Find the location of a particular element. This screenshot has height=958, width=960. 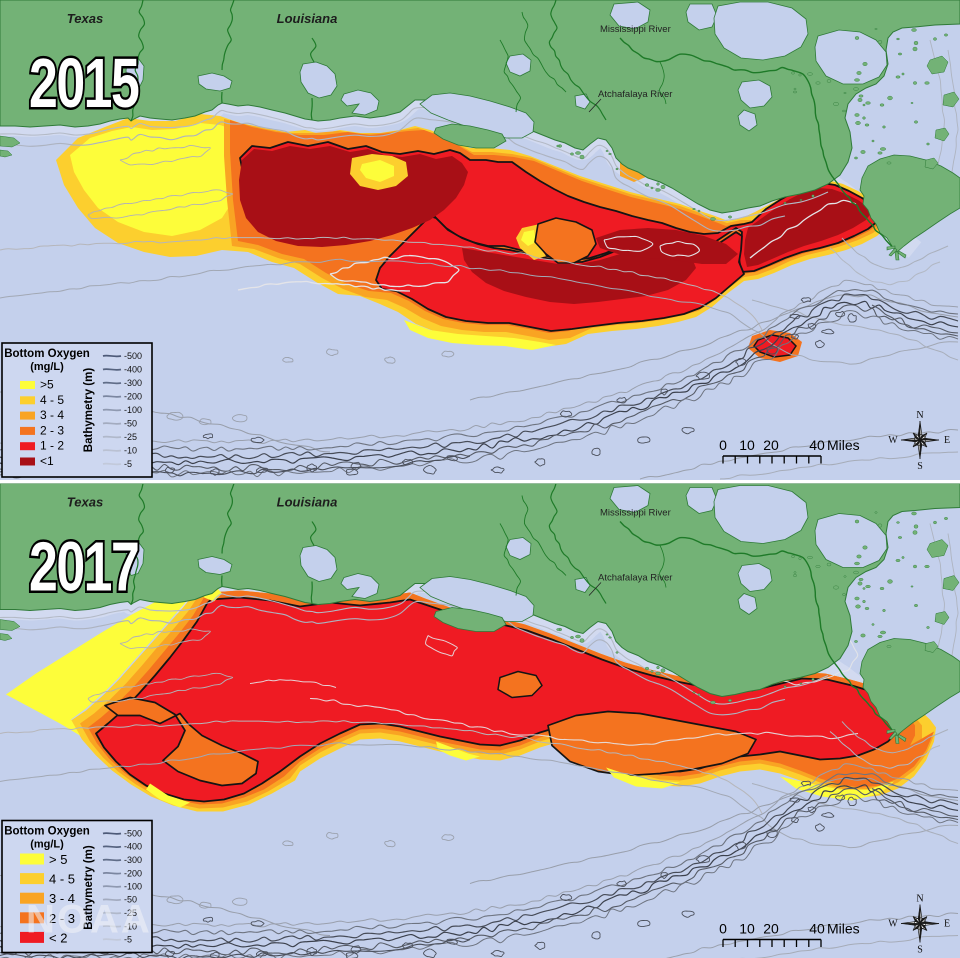

svg-text: > 5 is located at coordinates (58, 859).